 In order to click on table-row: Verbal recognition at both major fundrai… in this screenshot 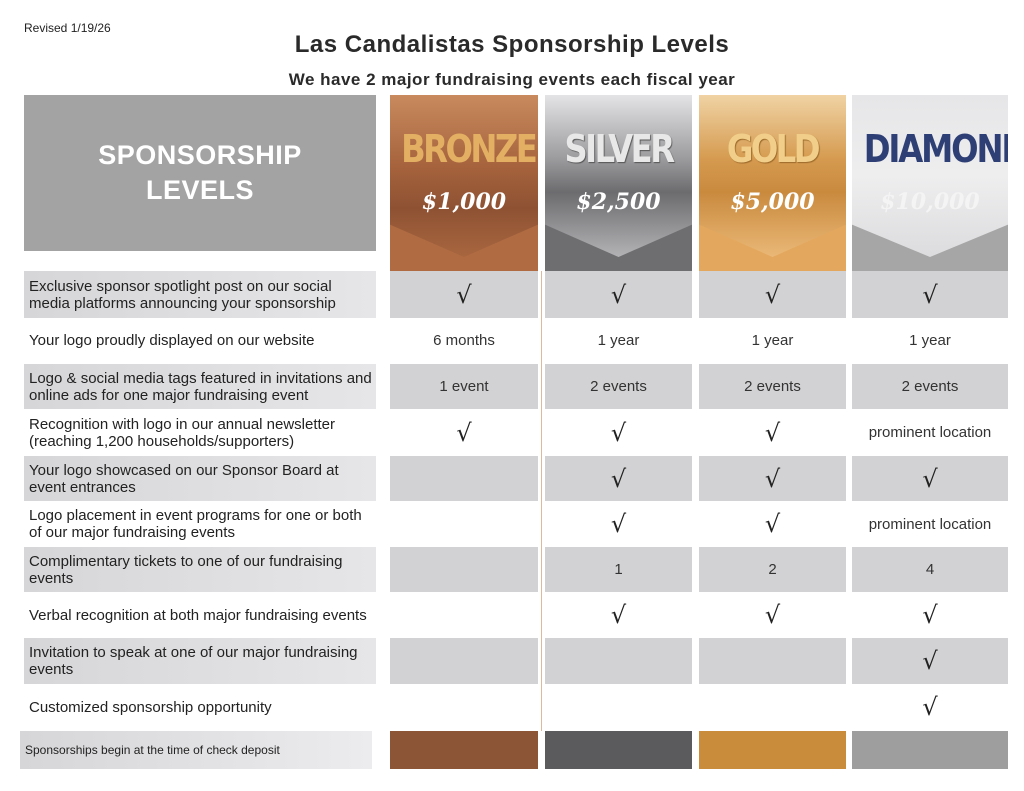, I will do `click(512, 615)`.